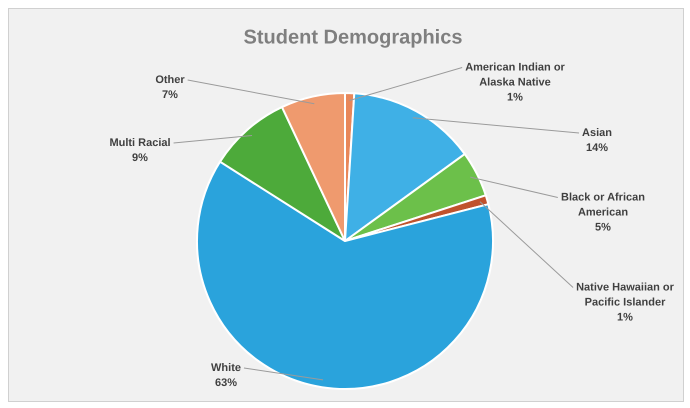 The image size is (690, 408). What do you see at coordinates (226, 368) in the screenshot?
I see `slice-label: White` at bounding box center [226, 368].